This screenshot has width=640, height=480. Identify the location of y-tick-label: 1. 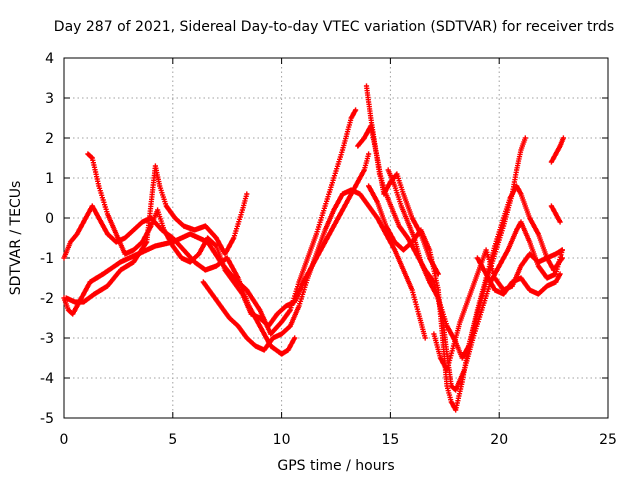
(49, 179).